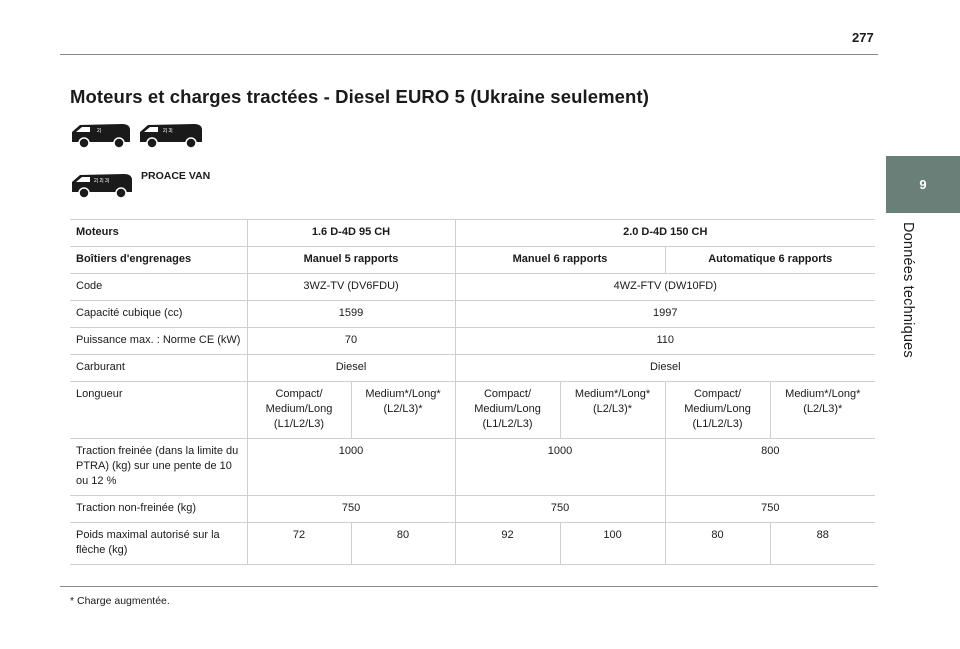  I want to click on model-label: PROACE VAN, so click(176, 176).